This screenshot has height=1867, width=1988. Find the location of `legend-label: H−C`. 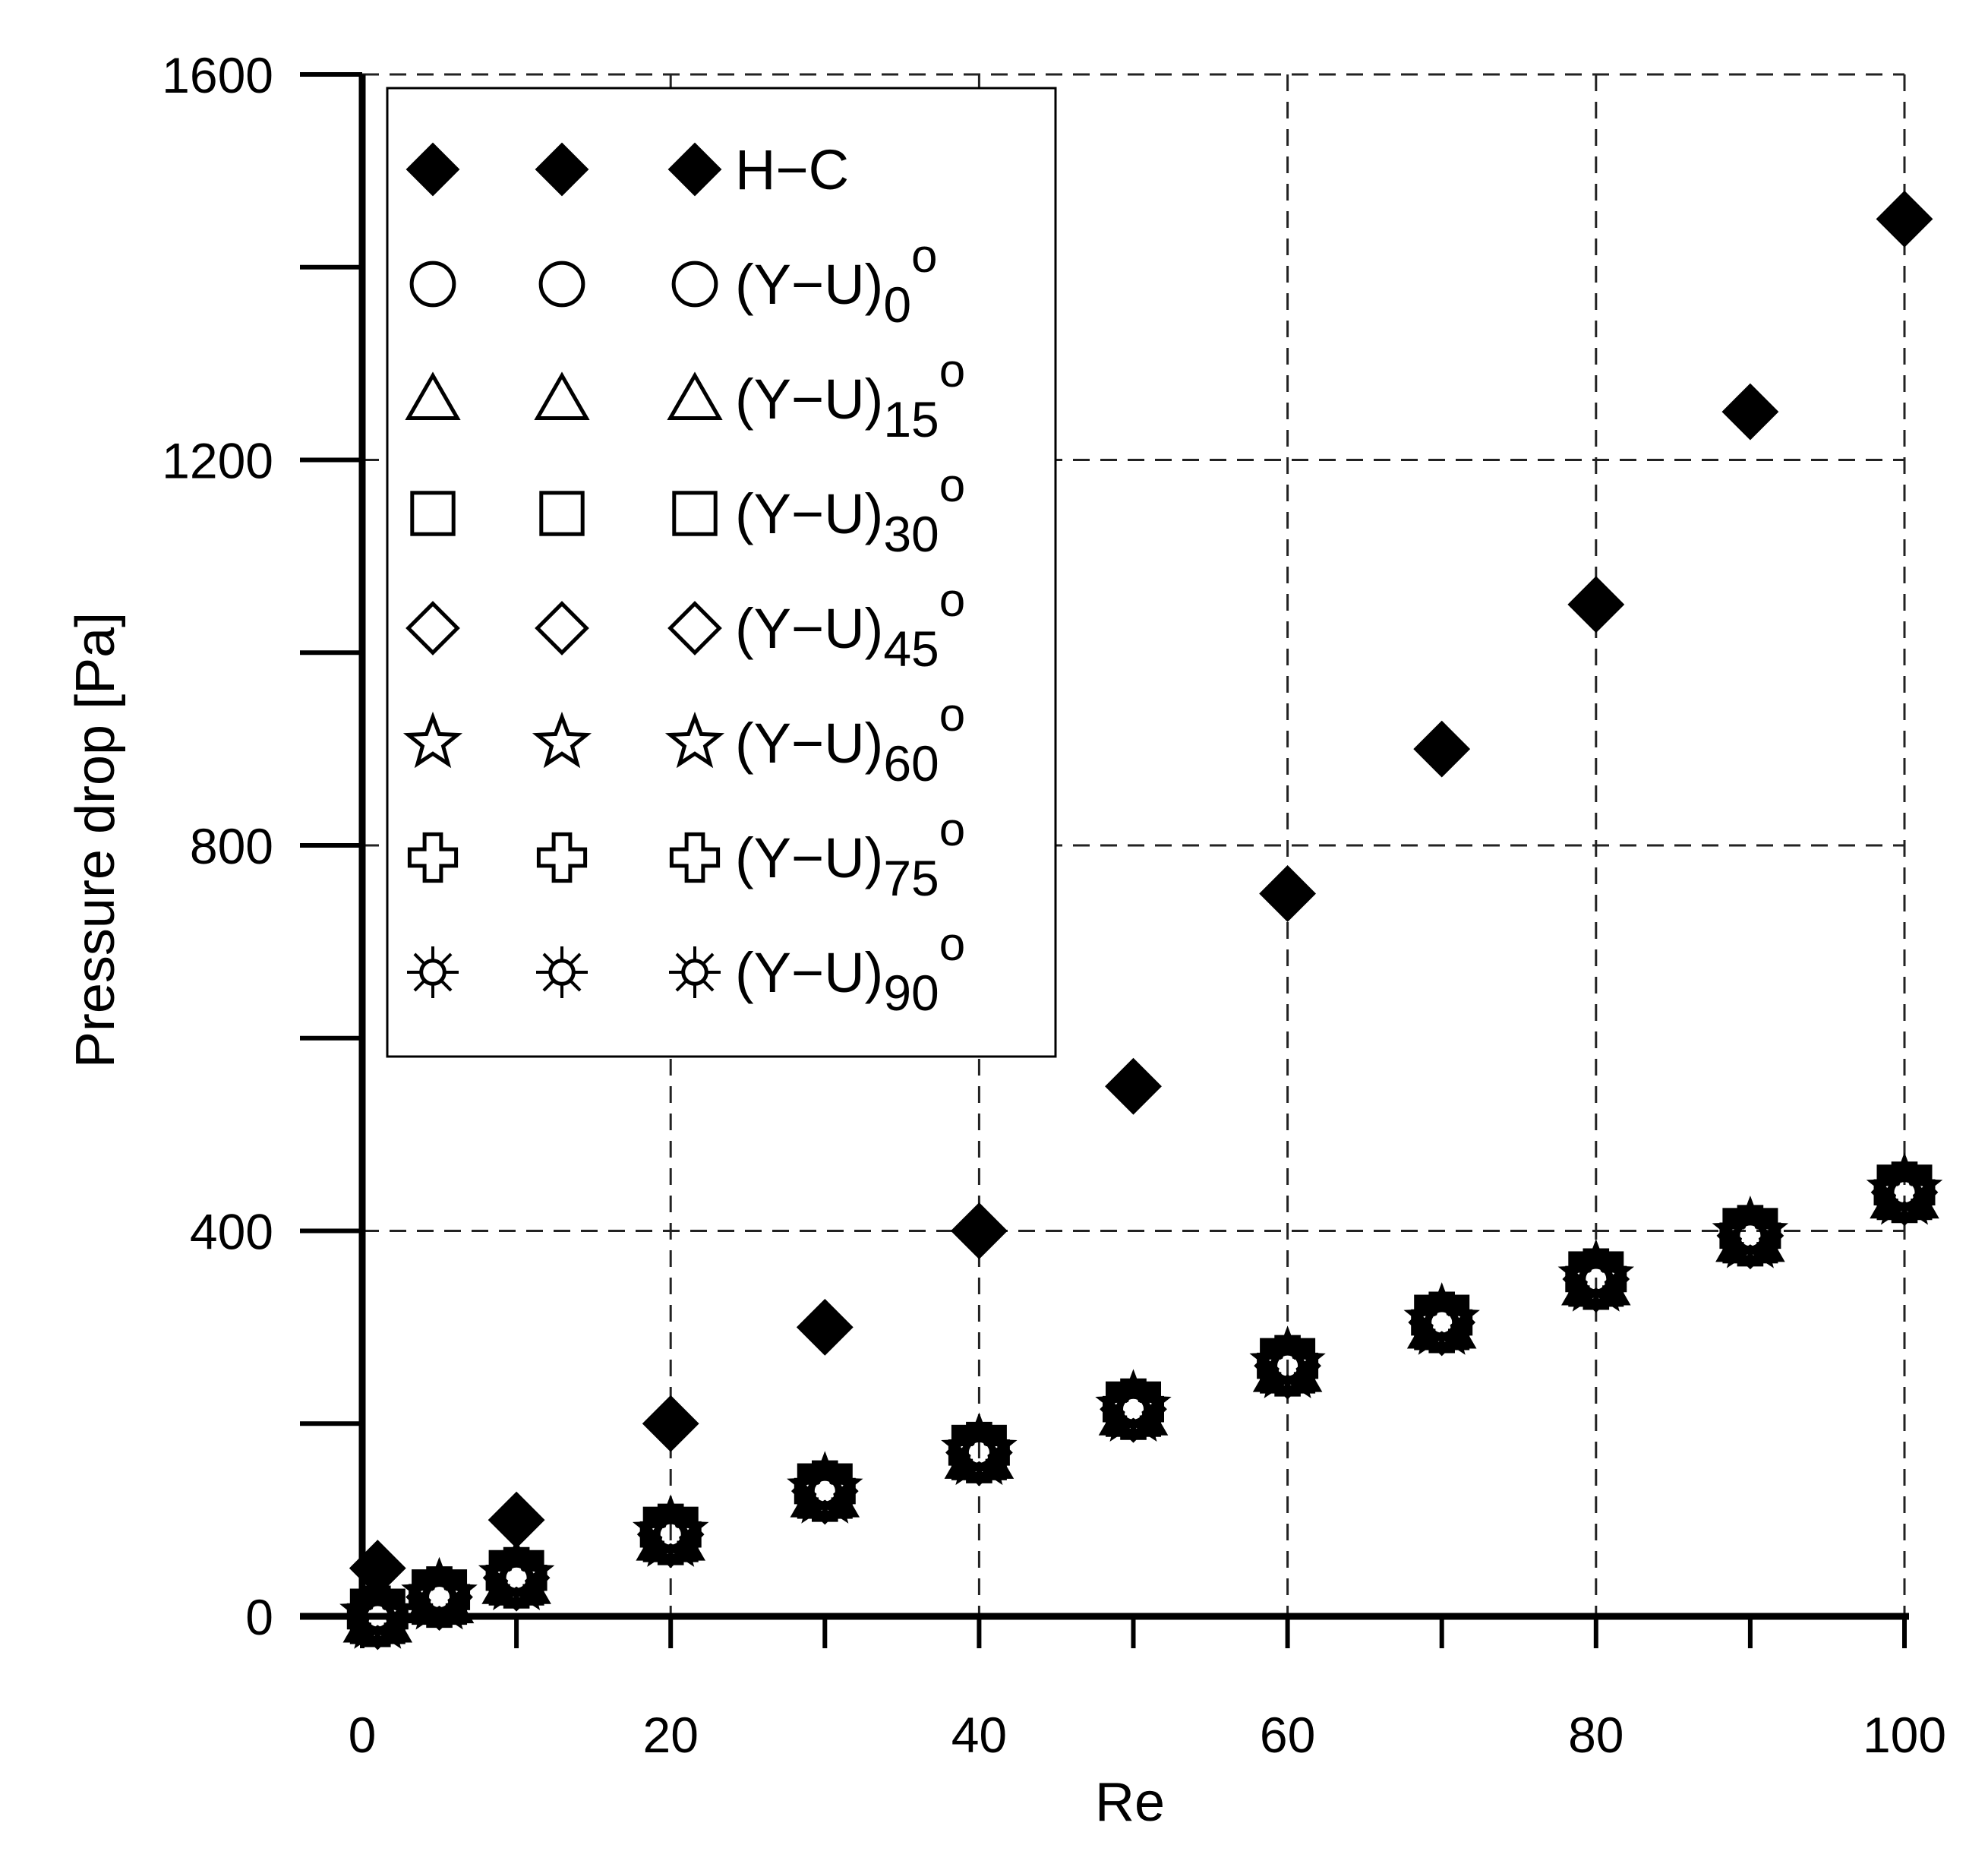

legend-label: H−C is located at coordinates (792, 169).